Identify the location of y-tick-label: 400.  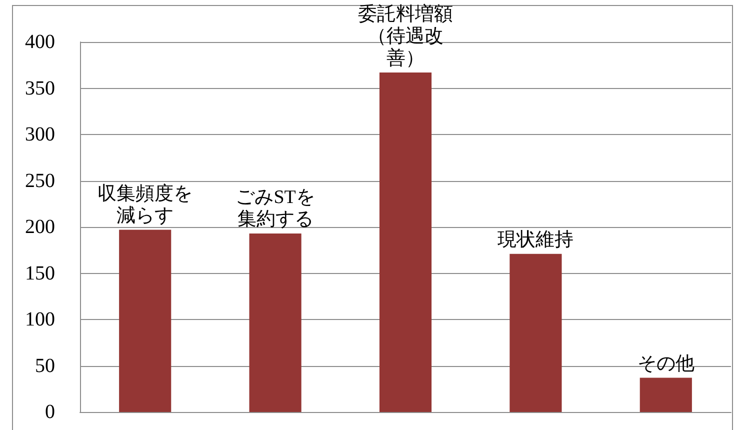
(40, 42).